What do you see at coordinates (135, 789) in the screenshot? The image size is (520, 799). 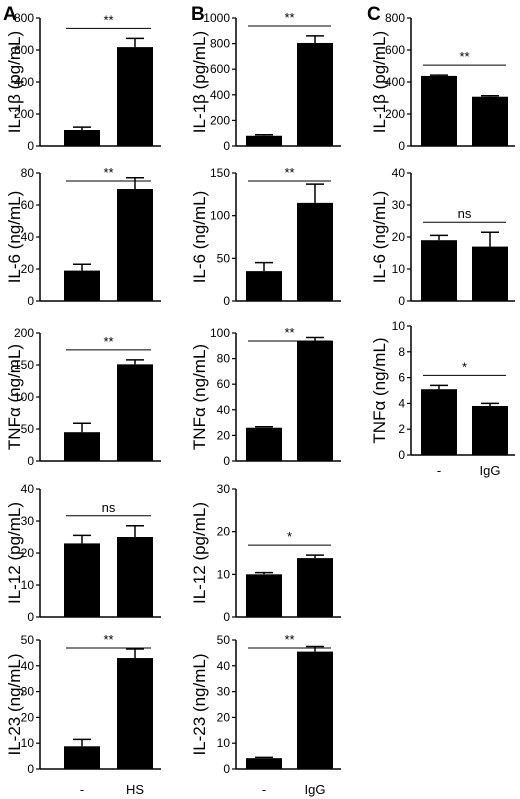 I see `category-label-a-1: HS` at bounding box center [135, 789].